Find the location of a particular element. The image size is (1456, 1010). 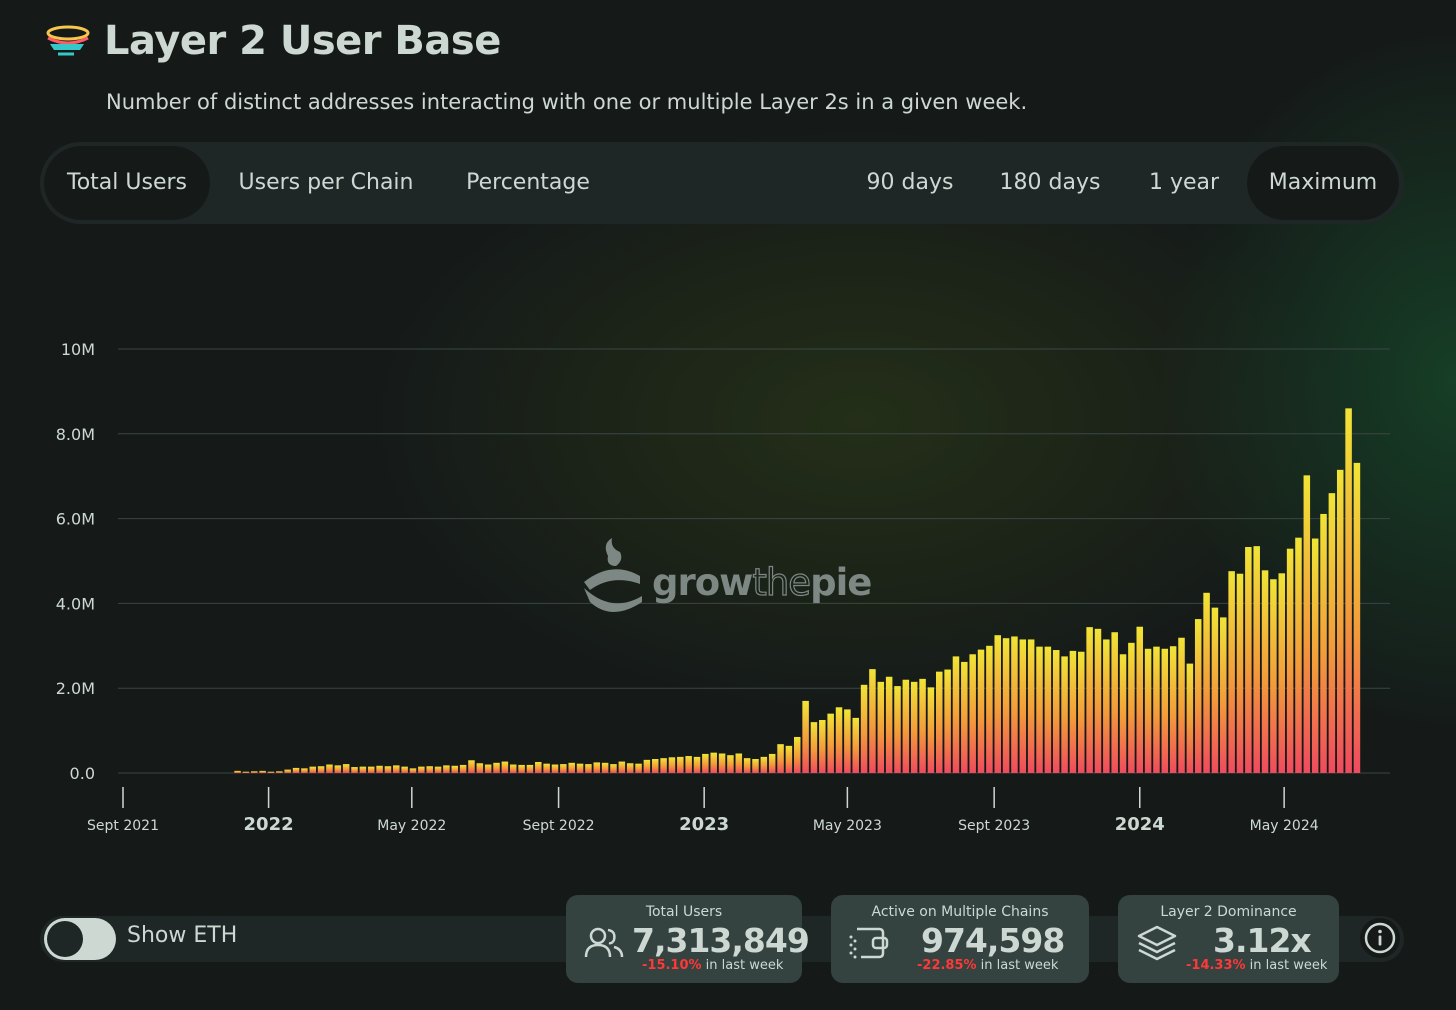

tab-180-days: 180 days is located at coordinates (1050, 182).